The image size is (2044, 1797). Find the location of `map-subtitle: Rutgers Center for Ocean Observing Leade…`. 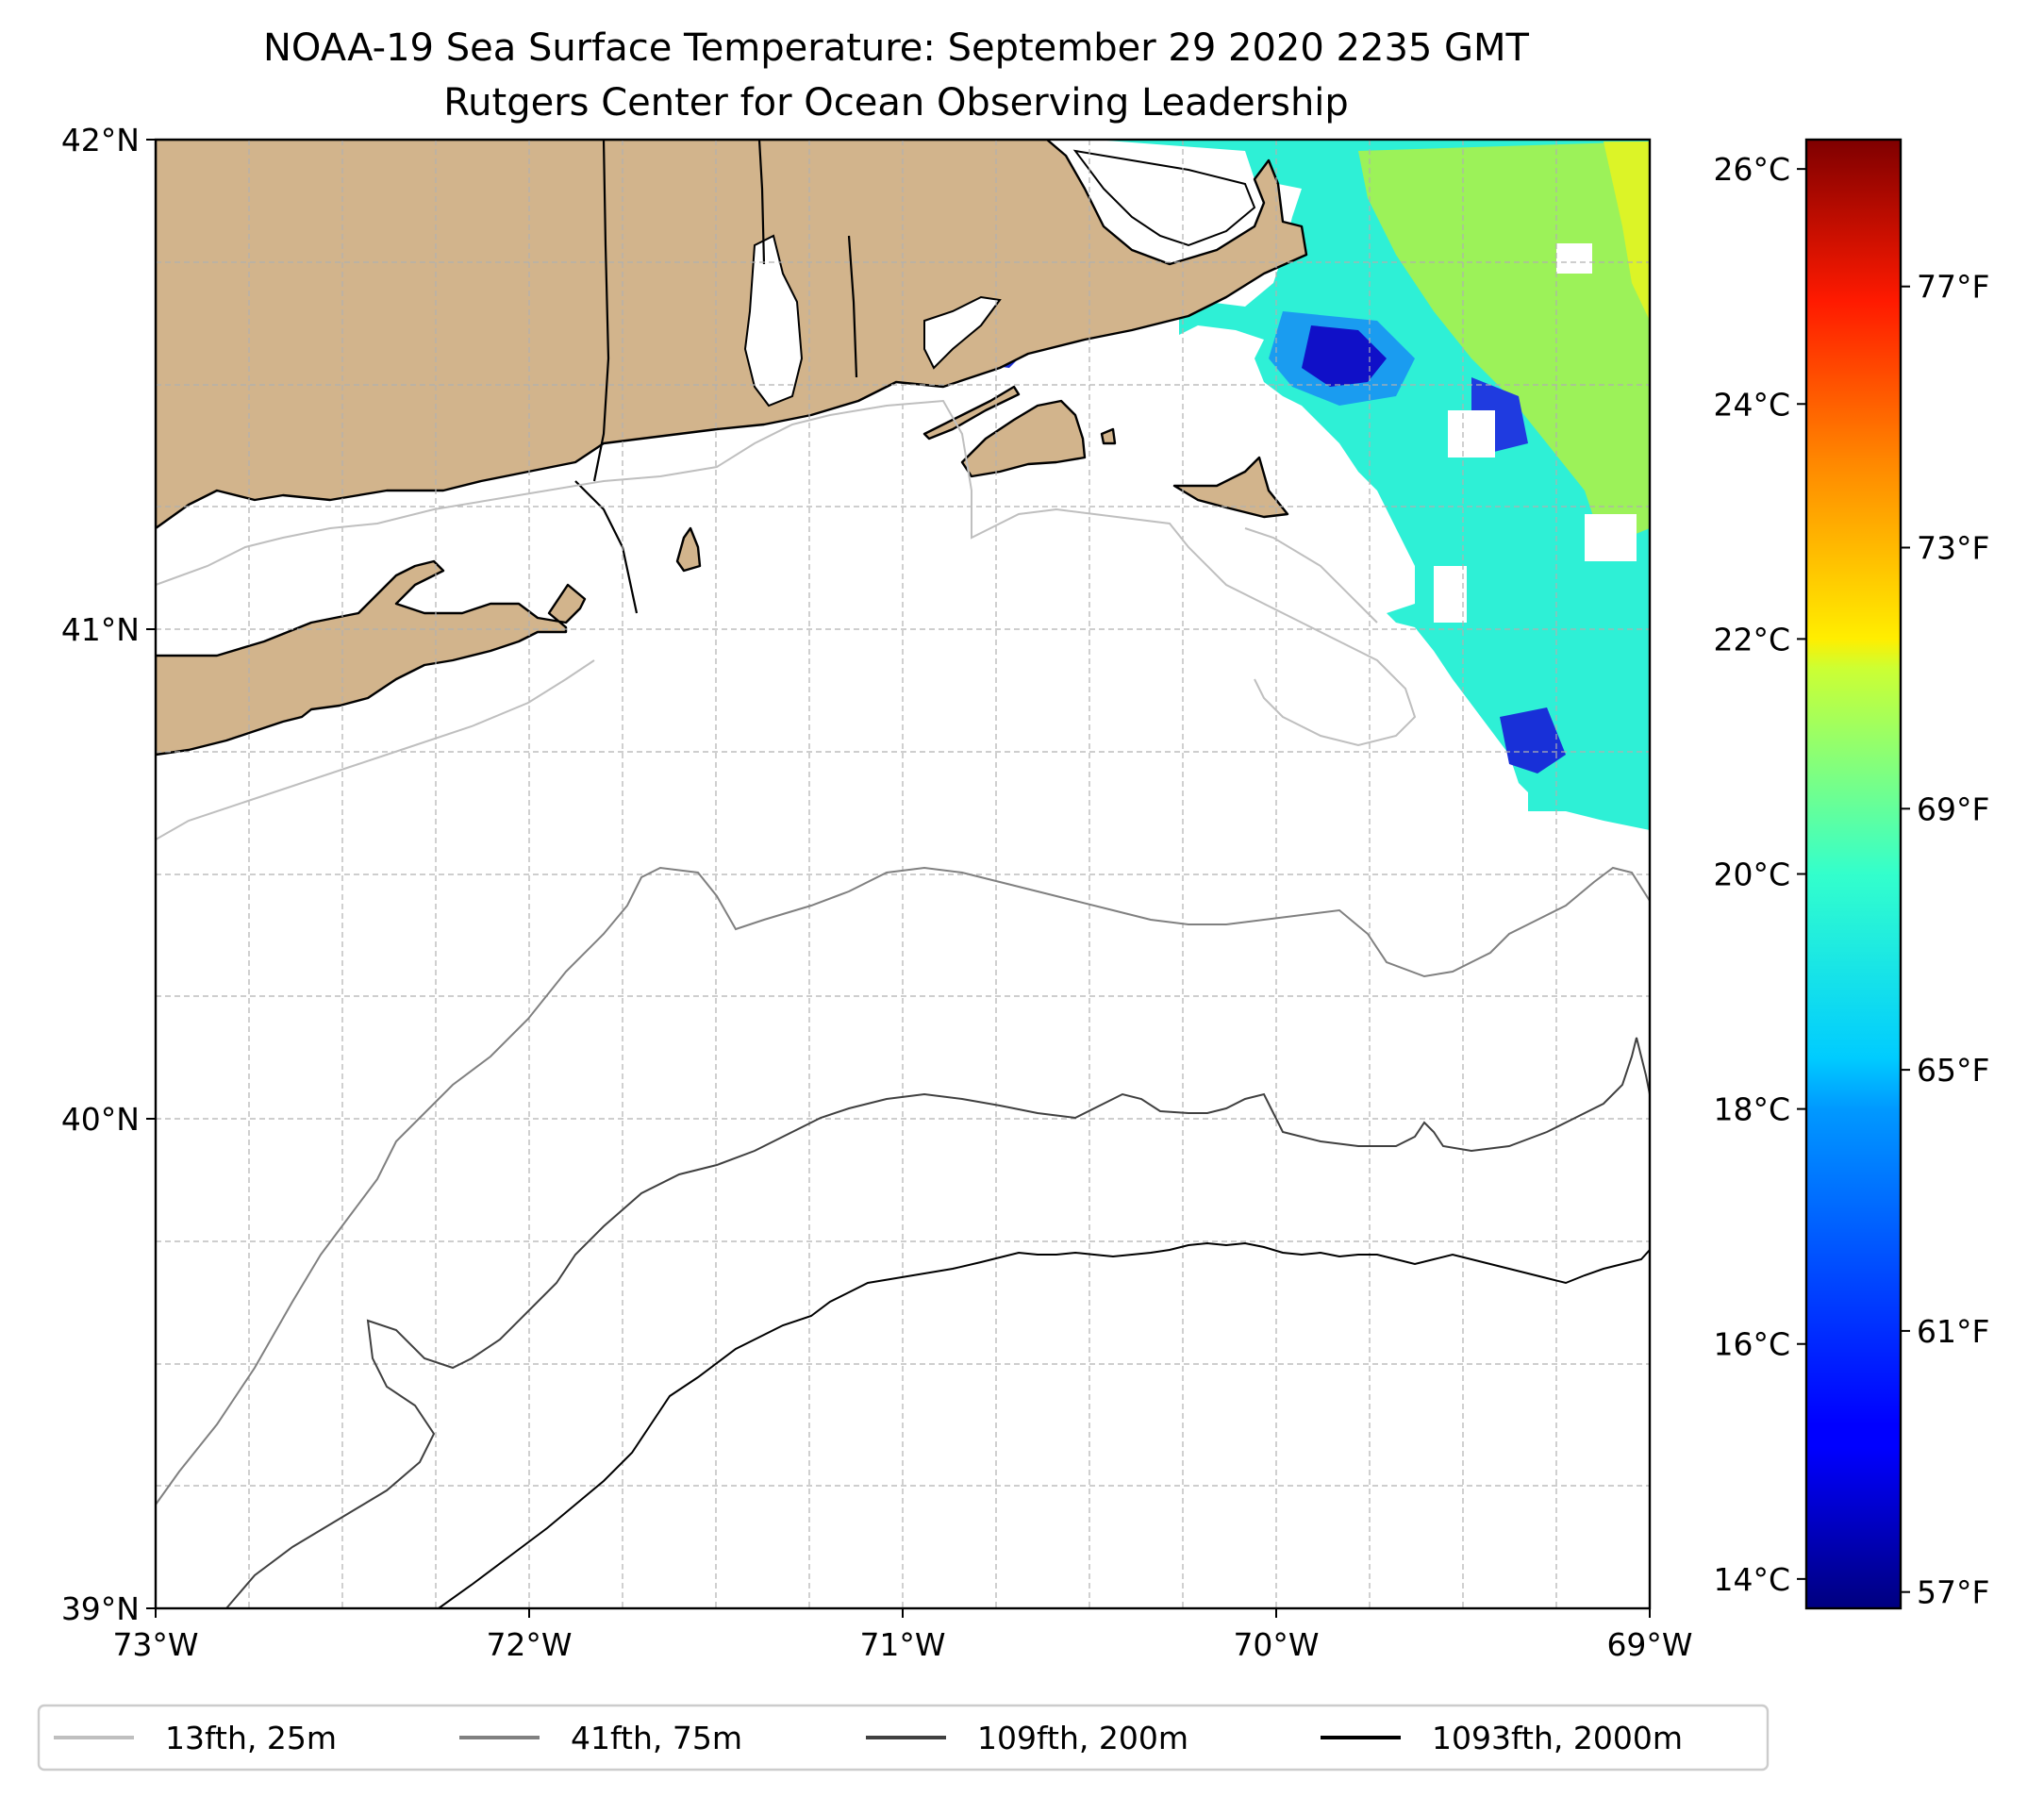

map-subtitle: Rutgers Center for Ocean Observing Leade… is located at coordinates (896, 103).